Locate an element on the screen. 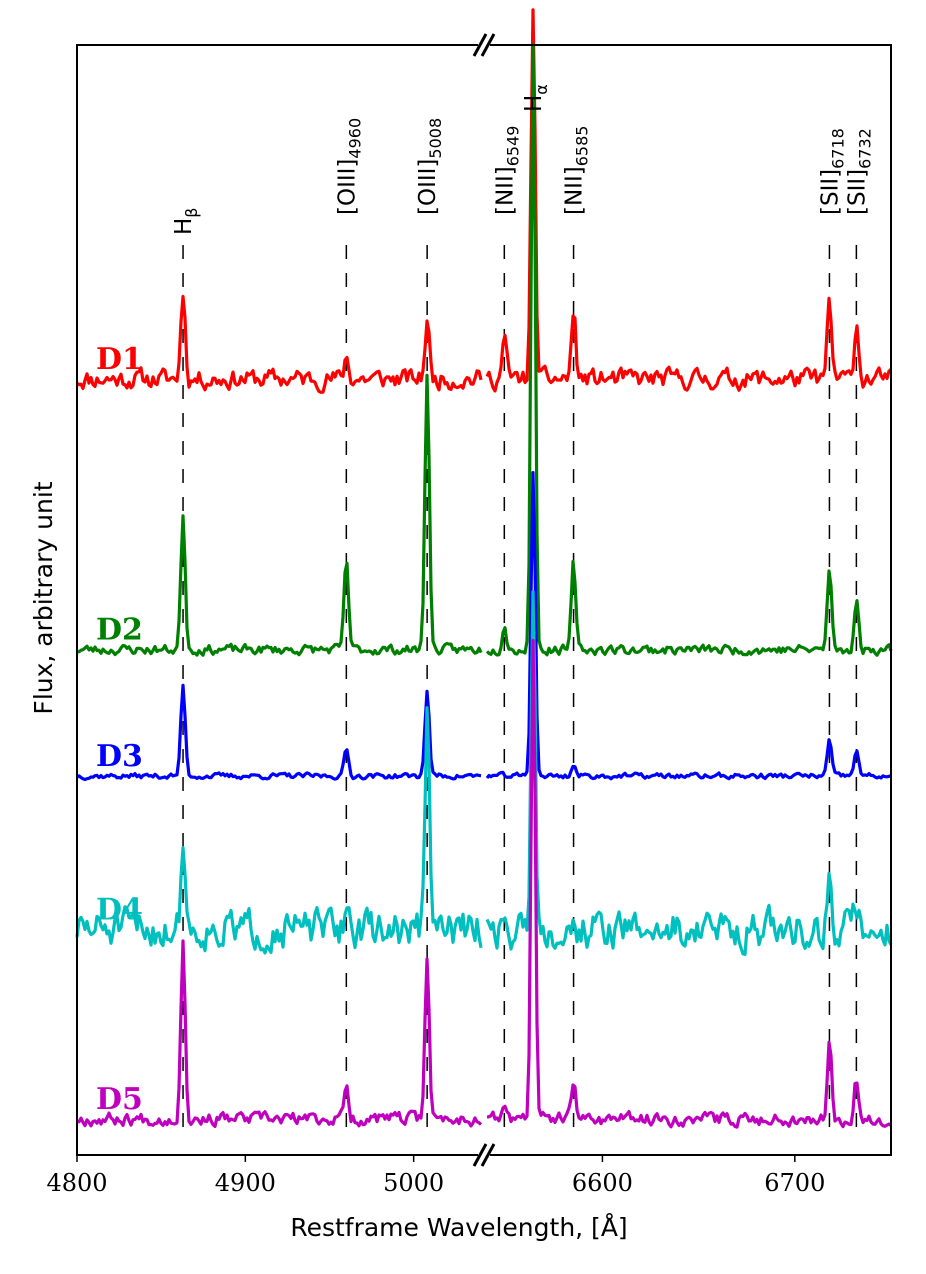 This screenshot has height=1274, width=926. x-tick-label-4800: 4800 is located at coordinates (76, 1183).